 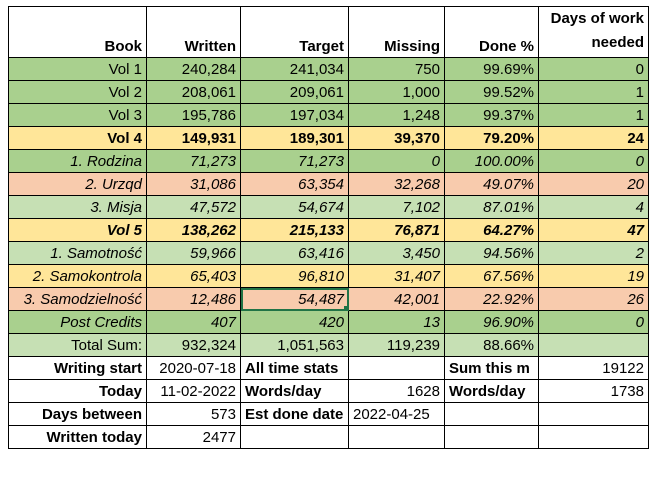 What do you see at coordinates (396, 69) in the screenshot?
I see `missing-cell: 750` at bounding box center [396, 69].